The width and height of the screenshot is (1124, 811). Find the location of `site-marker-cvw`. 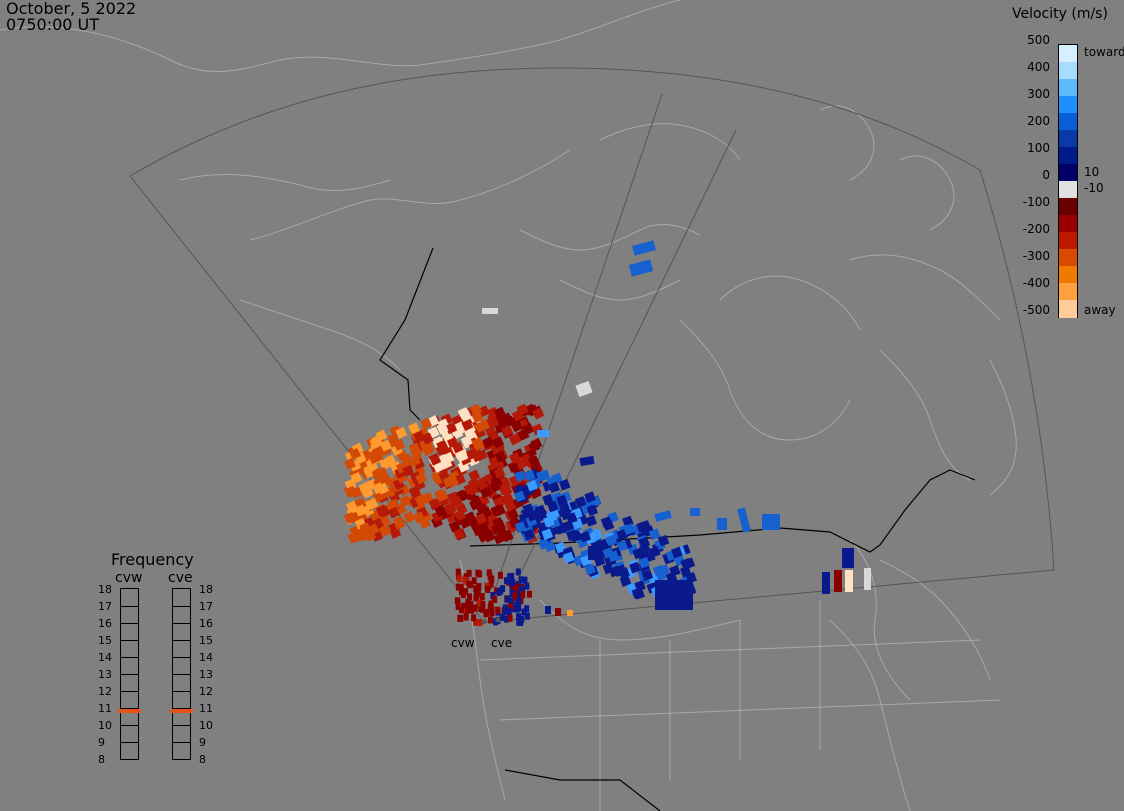

site-marker-cvw is located at coordinates (484, 622).